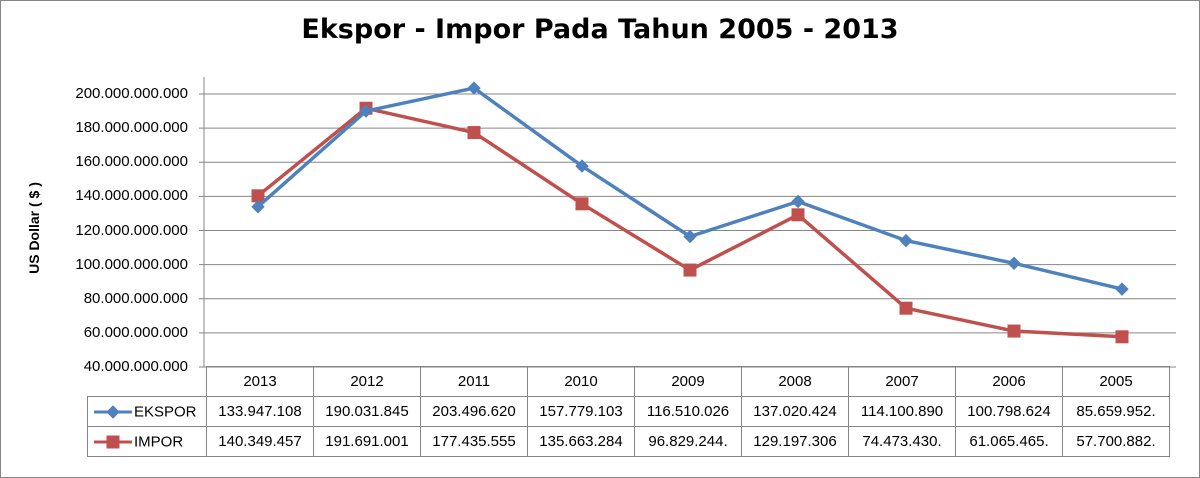 Image resolution: width=1200 pixels, height=478 pixels. Describe the element at coordinates (147, 381) in the screenshot. I see `table-corner` at that location.